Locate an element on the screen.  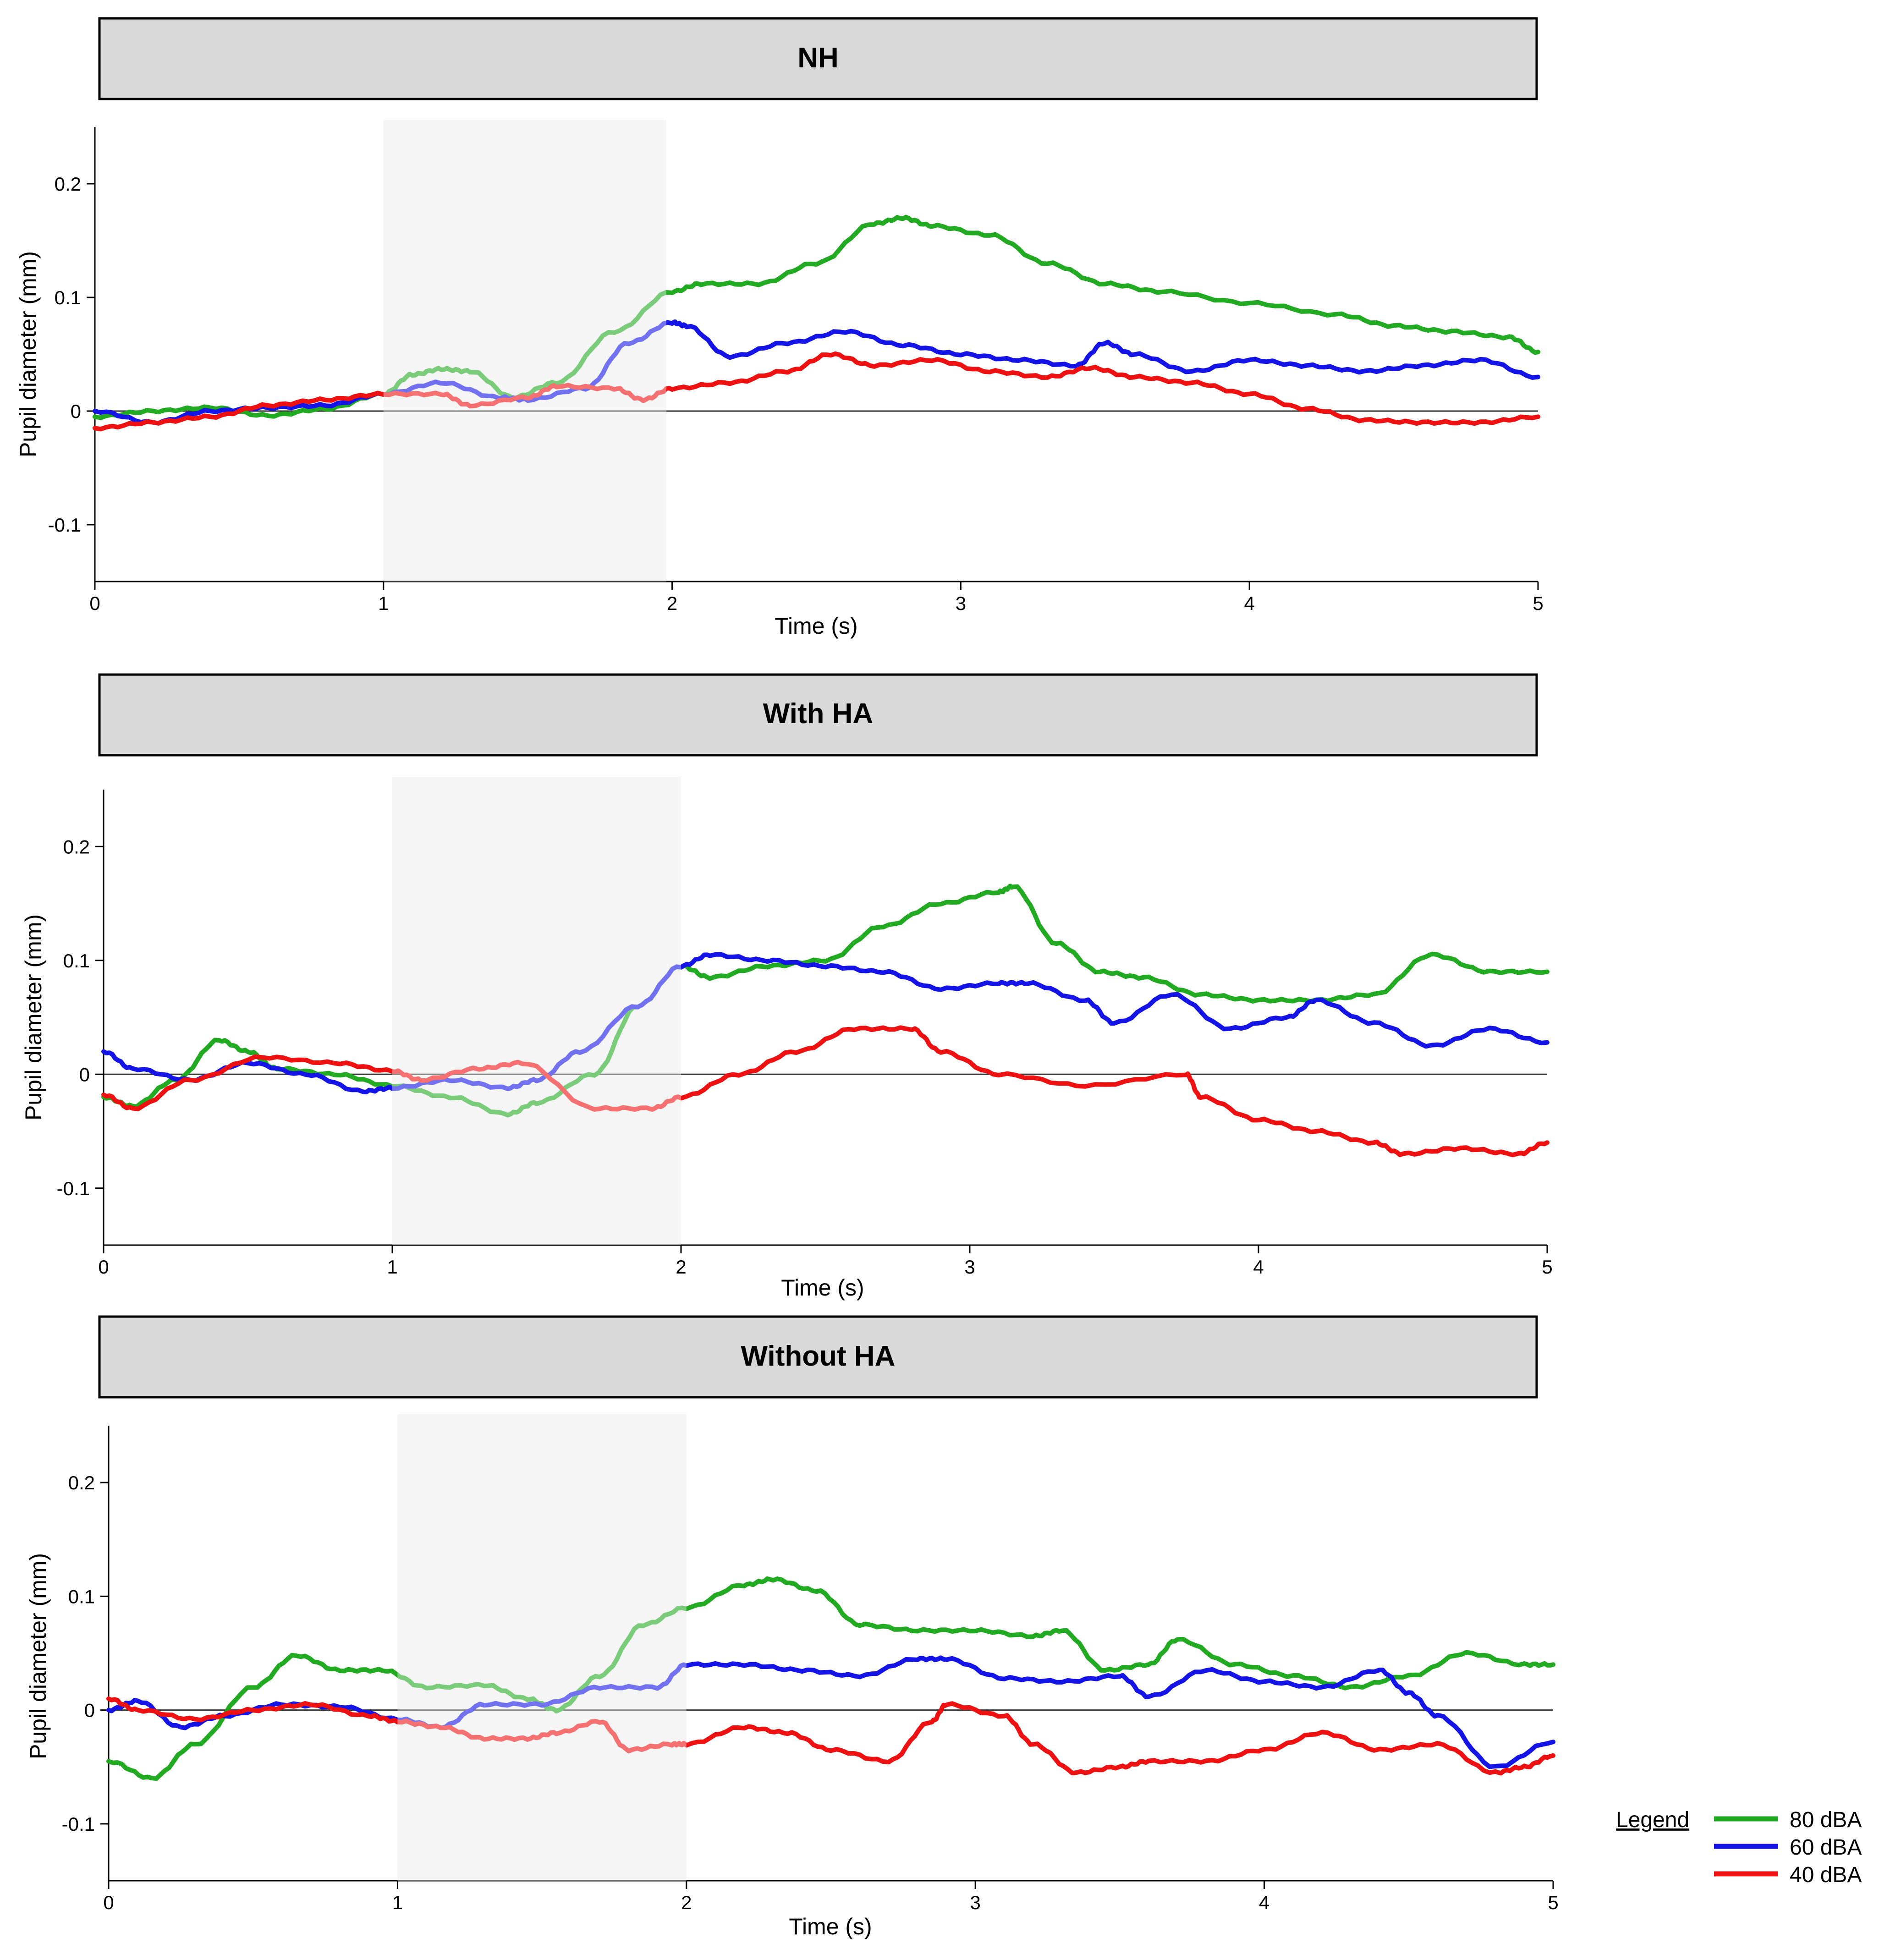
panel-title: With HA is located at coordinates (818, 714).